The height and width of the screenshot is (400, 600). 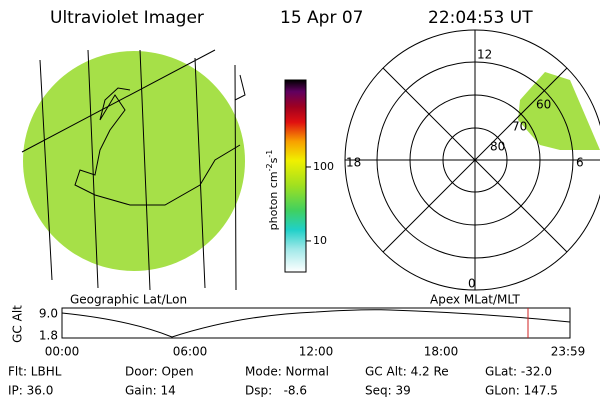 What do you see at coordinates (472, 284) in the screenshot?
I see `mlt-label: 0` at bounding box center [472, 284].